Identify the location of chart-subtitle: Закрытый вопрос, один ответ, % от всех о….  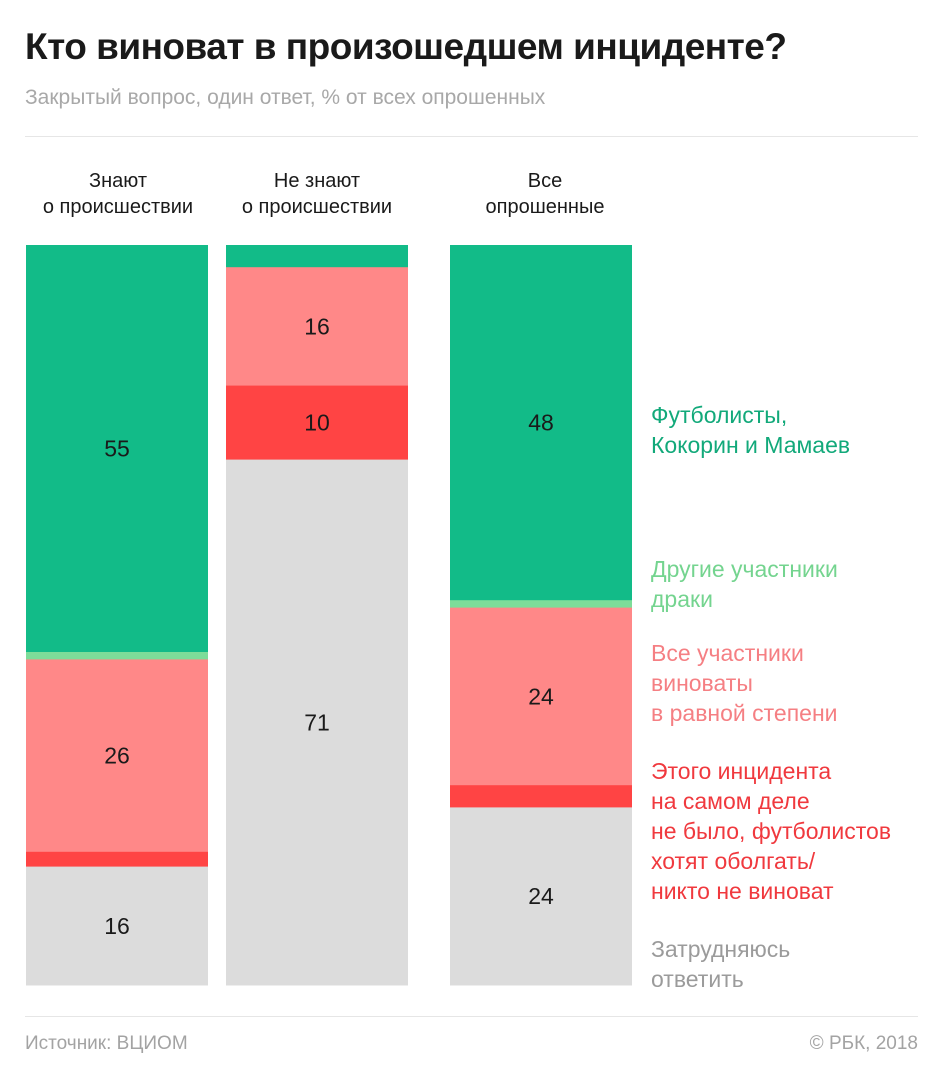
(285, 97).